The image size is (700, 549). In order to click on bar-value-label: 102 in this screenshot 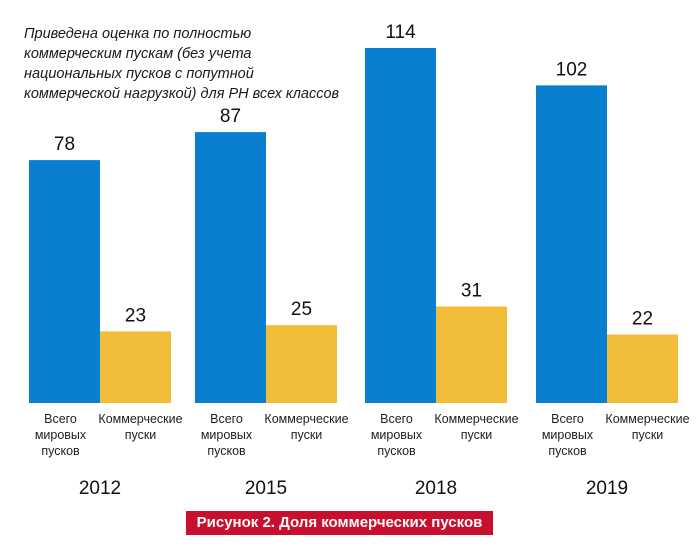, I will do `click(572, 69)`.